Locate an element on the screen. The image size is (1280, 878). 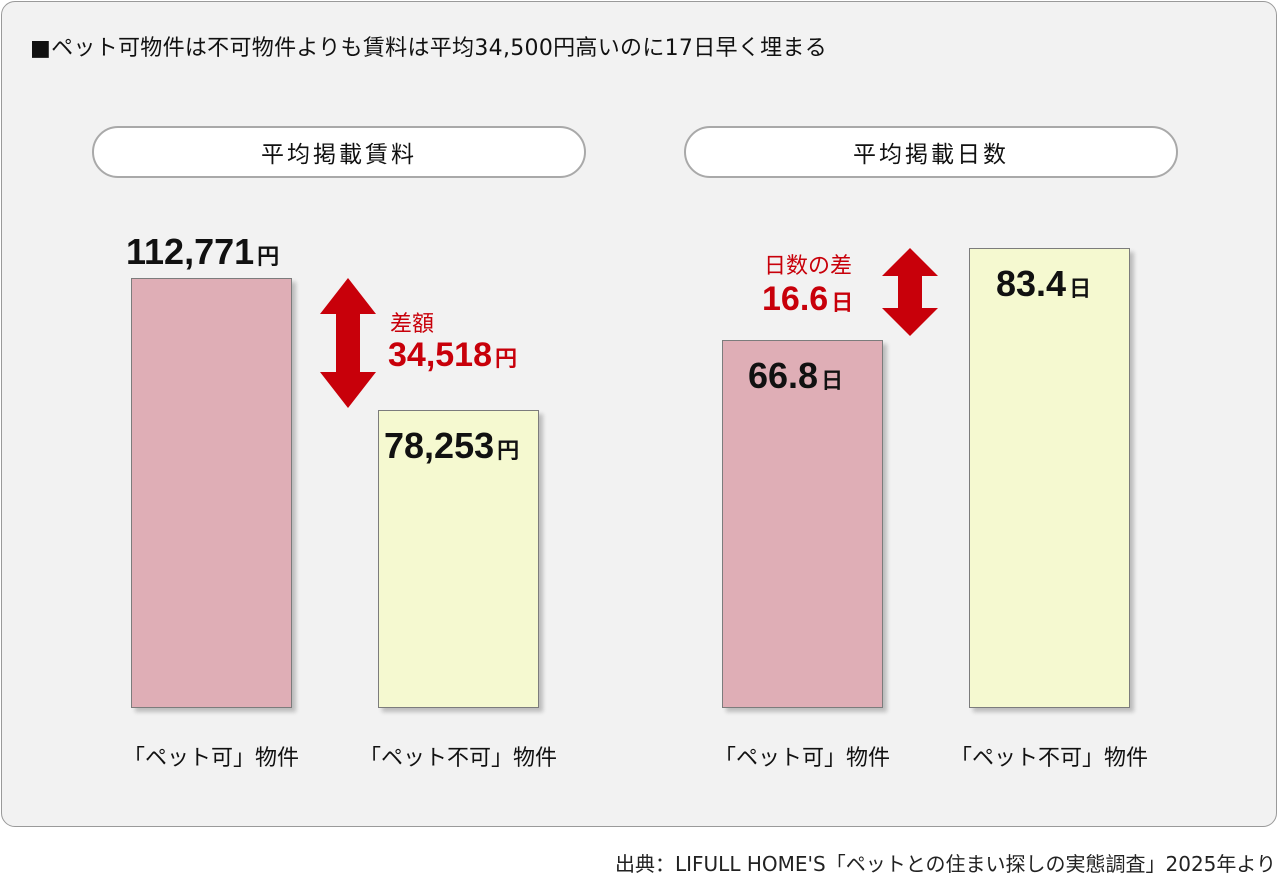
days-bar-pet-ng is located at coordinates (1049, 478).